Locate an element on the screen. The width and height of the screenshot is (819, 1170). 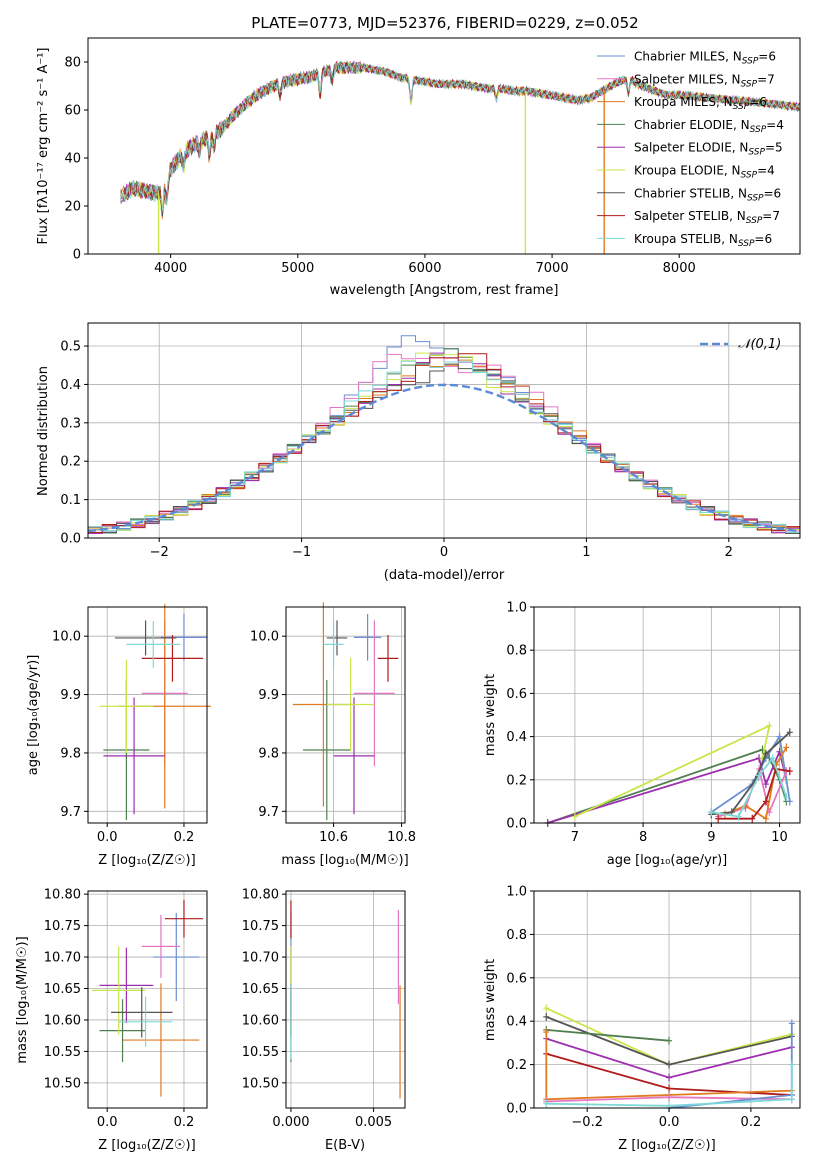
age-vs-mass-panel: 10.6 10.8 9.7 9.8 9.9 10.0 mass [log₁₀(M/M☉)] is located at coordinates (333, 735).